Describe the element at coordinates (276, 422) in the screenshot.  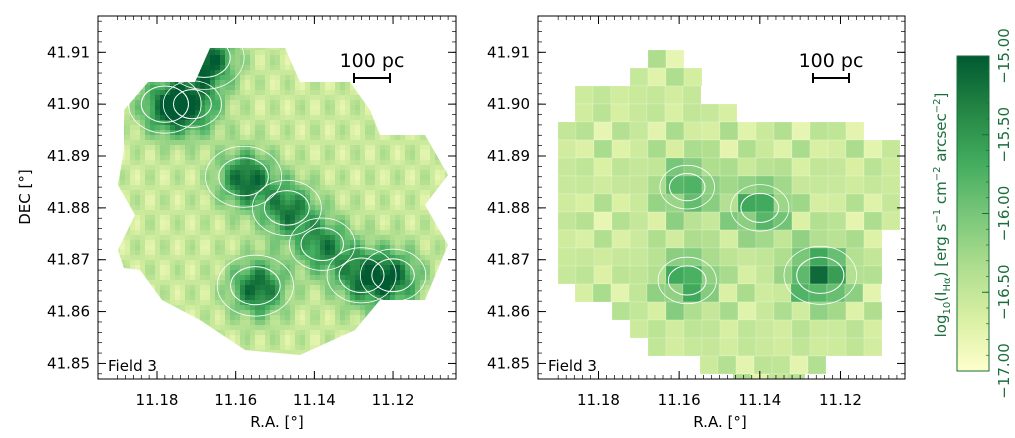
I see `left-xlabel: R.A. [°]` at that location.